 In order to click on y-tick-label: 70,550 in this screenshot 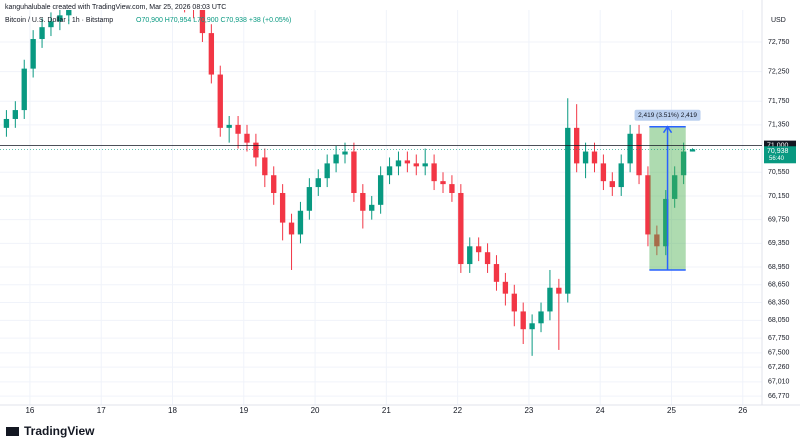, I will do `click(779, 172)`.